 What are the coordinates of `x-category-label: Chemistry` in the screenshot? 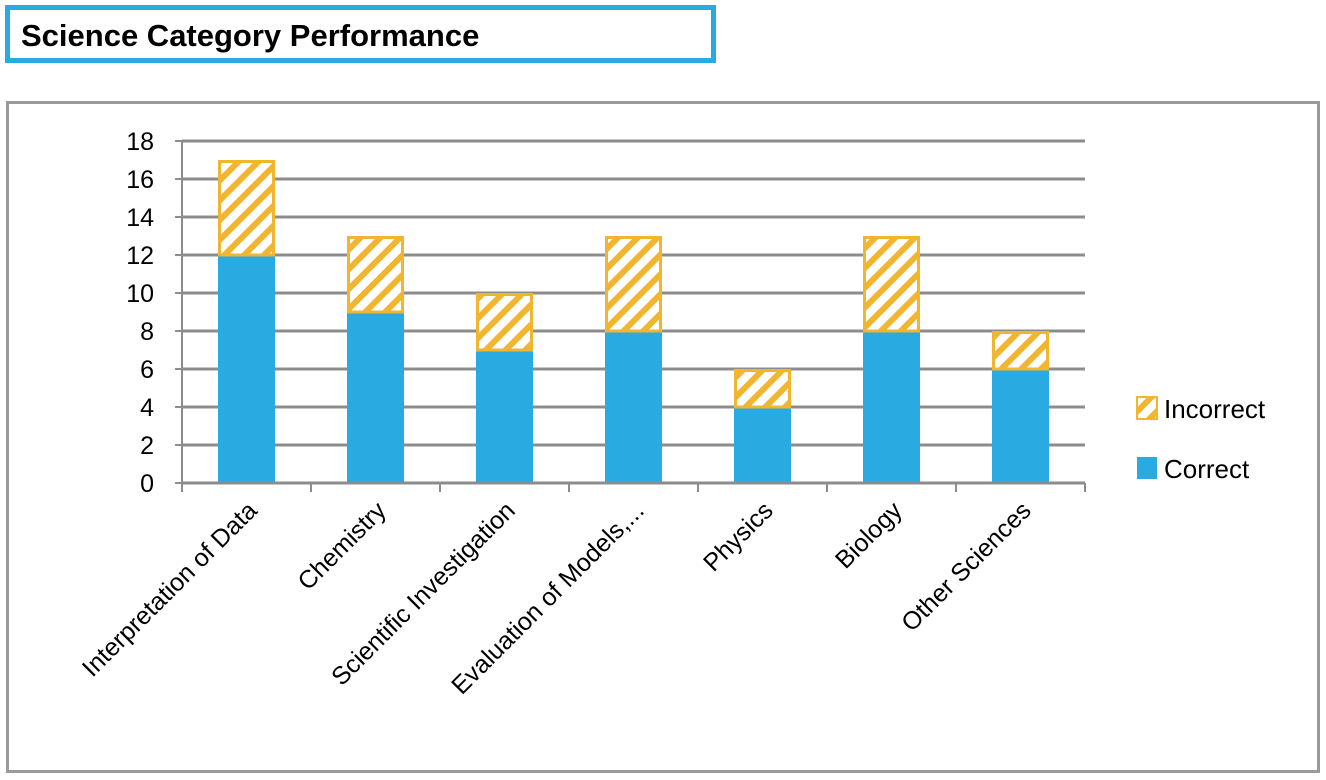 It's located at (342, 546).